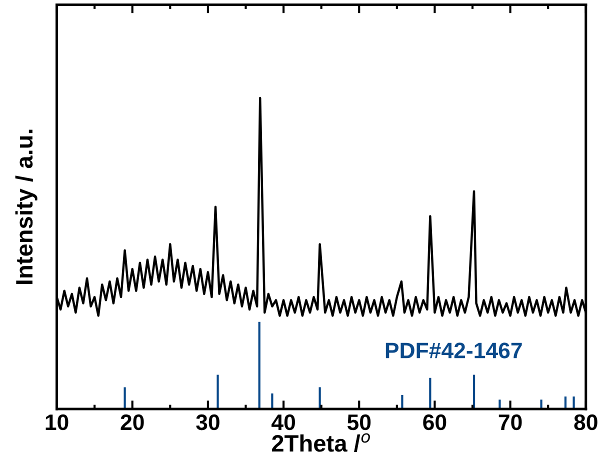 The image size is (604, 475). I want to click on x-tick-label: 60, so click(434, 422).